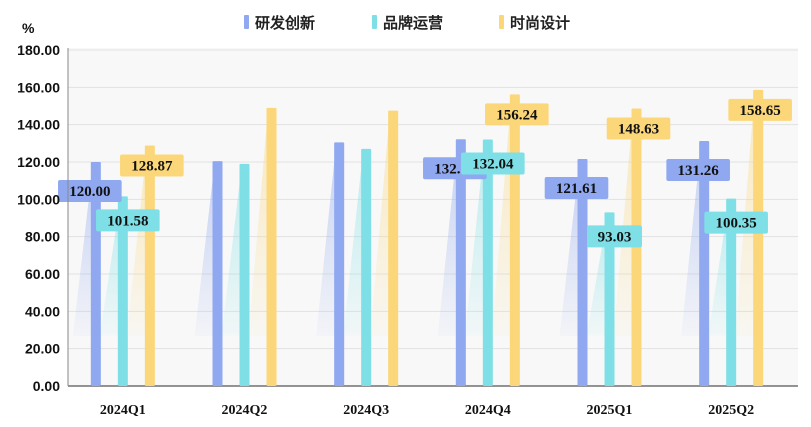  I want to click on x-tick-label: 2025Q2, so click(731, 410).